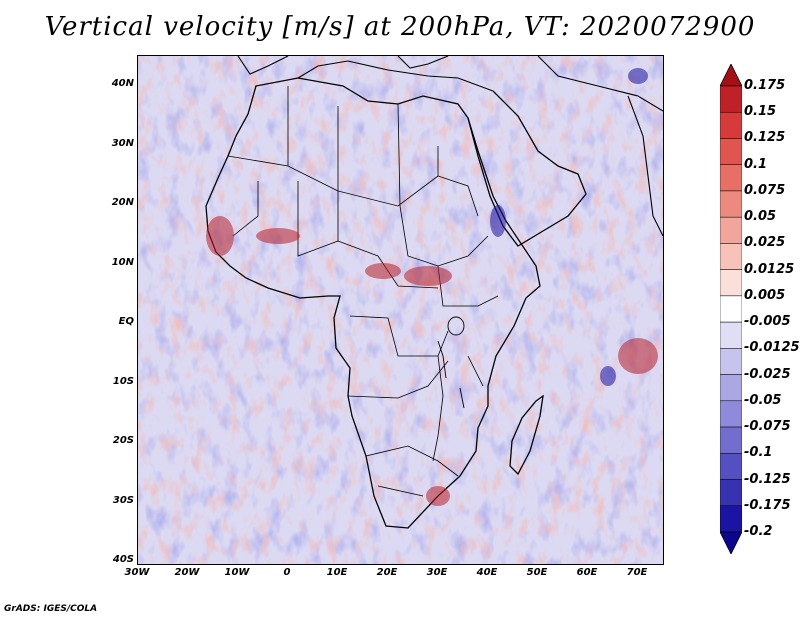 The image size is (800, 618). I want to click on longitude-label: 60E, so click(587, 572).